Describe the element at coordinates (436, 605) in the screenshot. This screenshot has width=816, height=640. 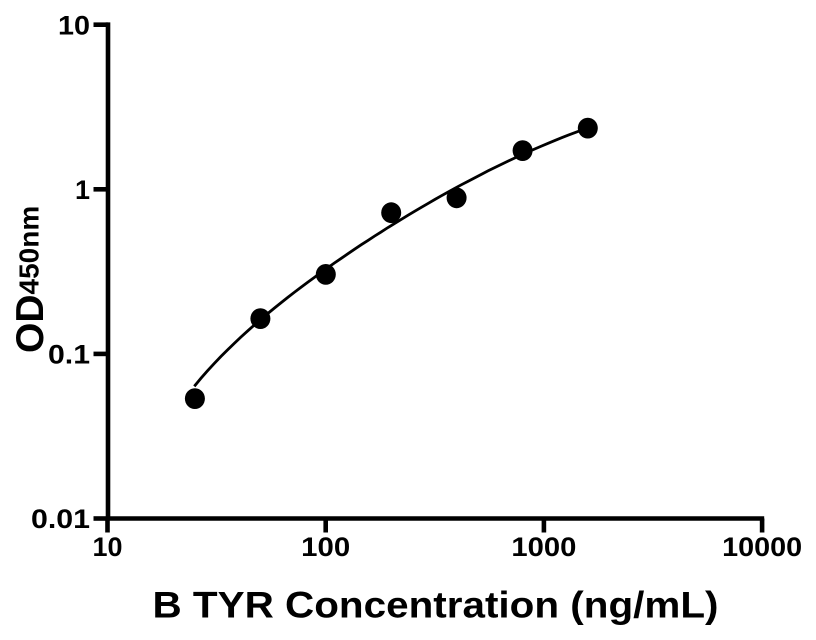
I see `svg-text: B TYR Concentration (ng/mL)` at that location.